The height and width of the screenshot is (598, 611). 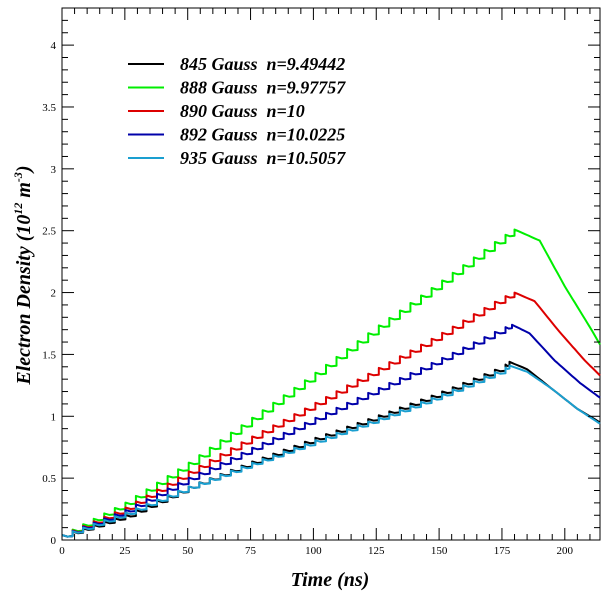 What do you see at coordinates (313, 551) in the screenshot?
I see `x-tick-label: 100` at bounding box center [313, 551].